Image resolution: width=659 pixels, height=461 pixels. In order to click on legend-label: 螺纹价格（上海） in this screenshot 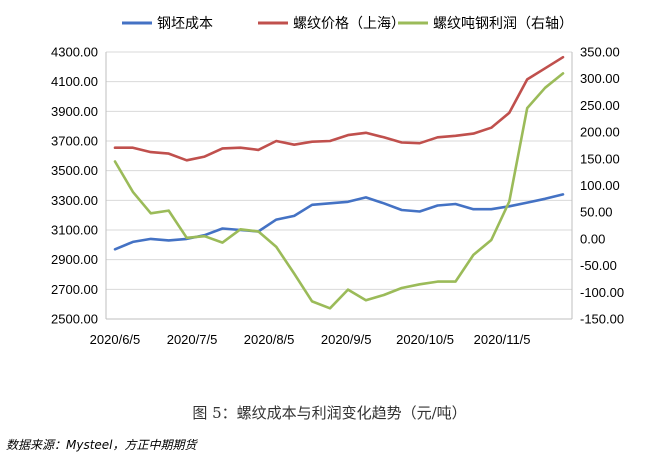, I will do `click(349, 24)`.